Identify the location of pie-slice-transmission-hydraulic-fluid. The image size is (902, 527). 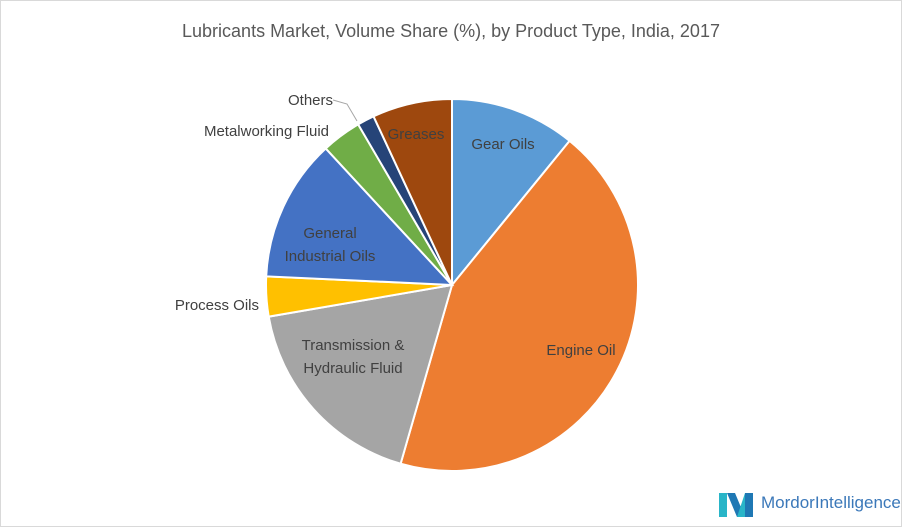
(360, 374).